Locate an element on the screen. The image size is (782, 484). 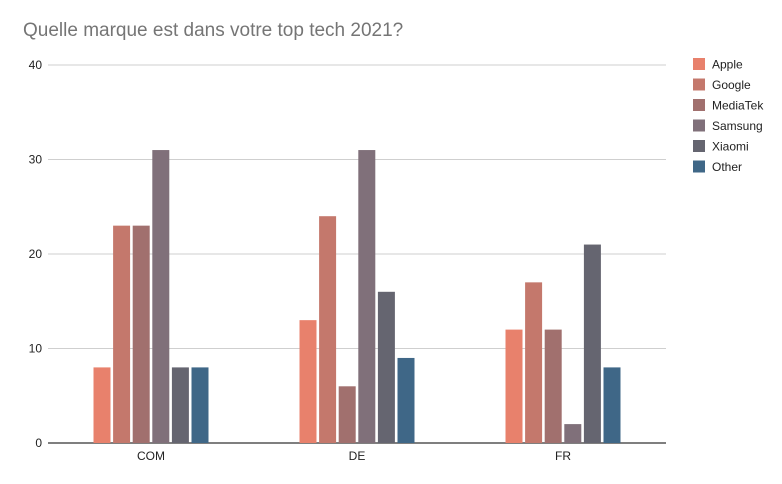
bar-com-google is located at coordinates (122, 334).